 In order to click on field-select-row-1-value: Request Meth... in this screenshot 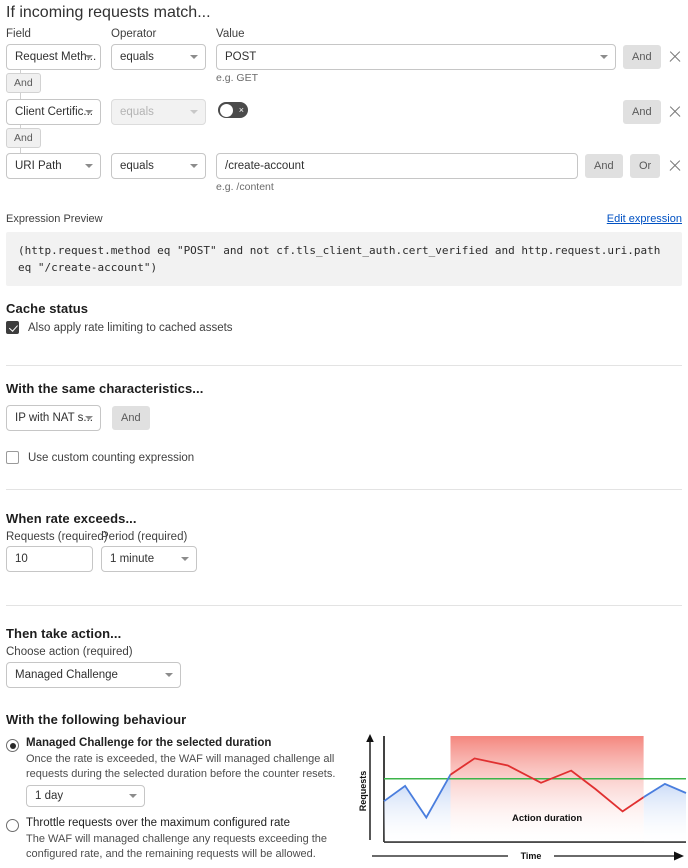, I will do `click(56, 57)`.